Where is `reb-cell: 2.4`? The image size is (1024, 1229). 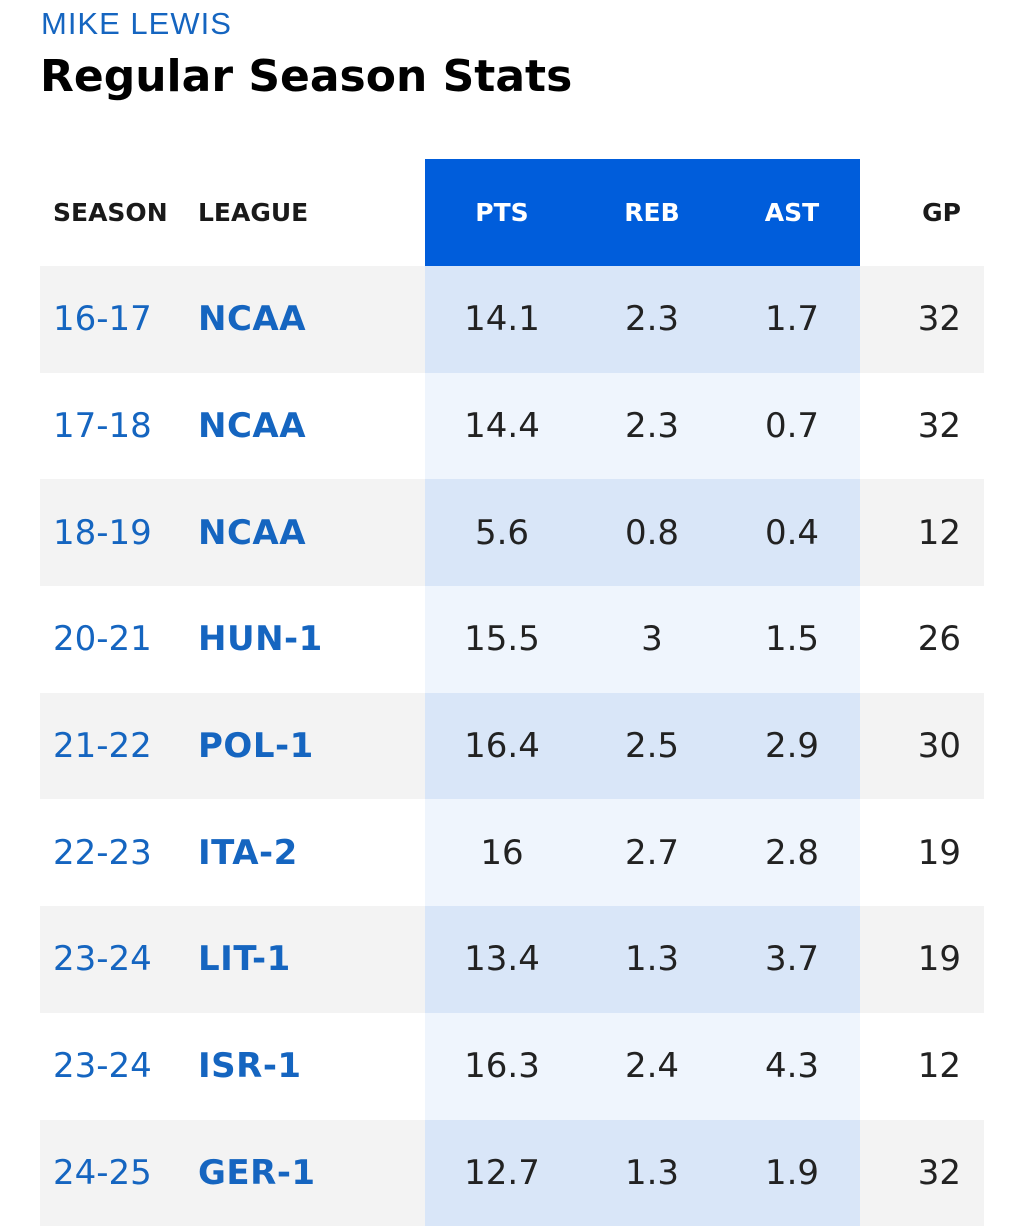
reb-cell: 2.4 is located at coordinates (652, 1066).